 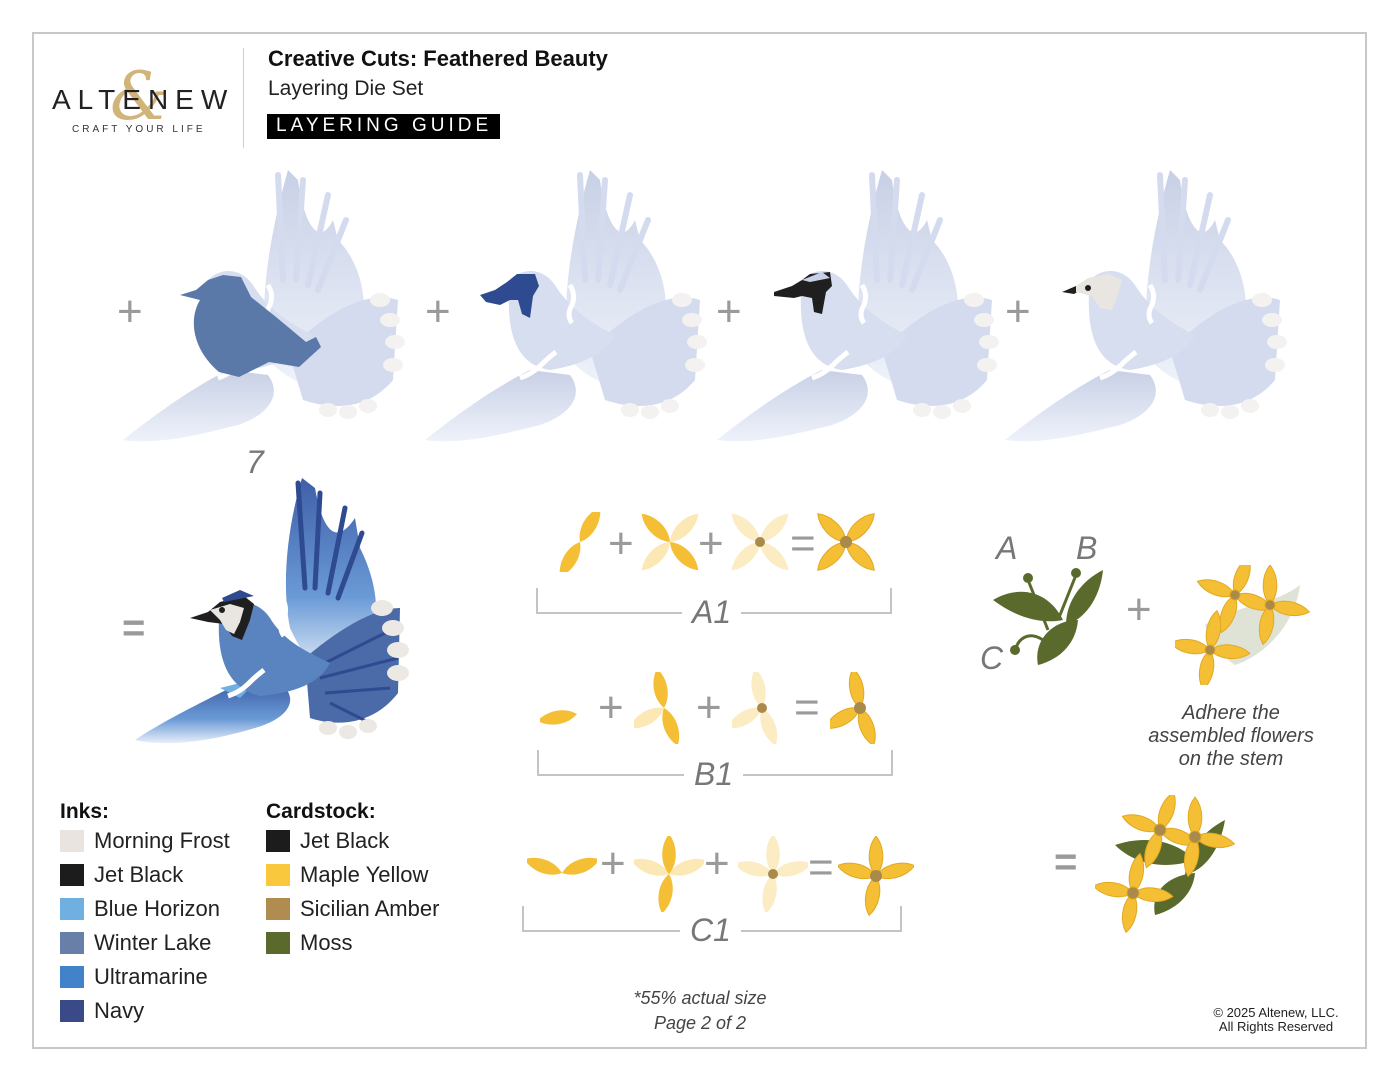 I want to click on legend-label: Blue Horizon, so click(x=157, y=908).